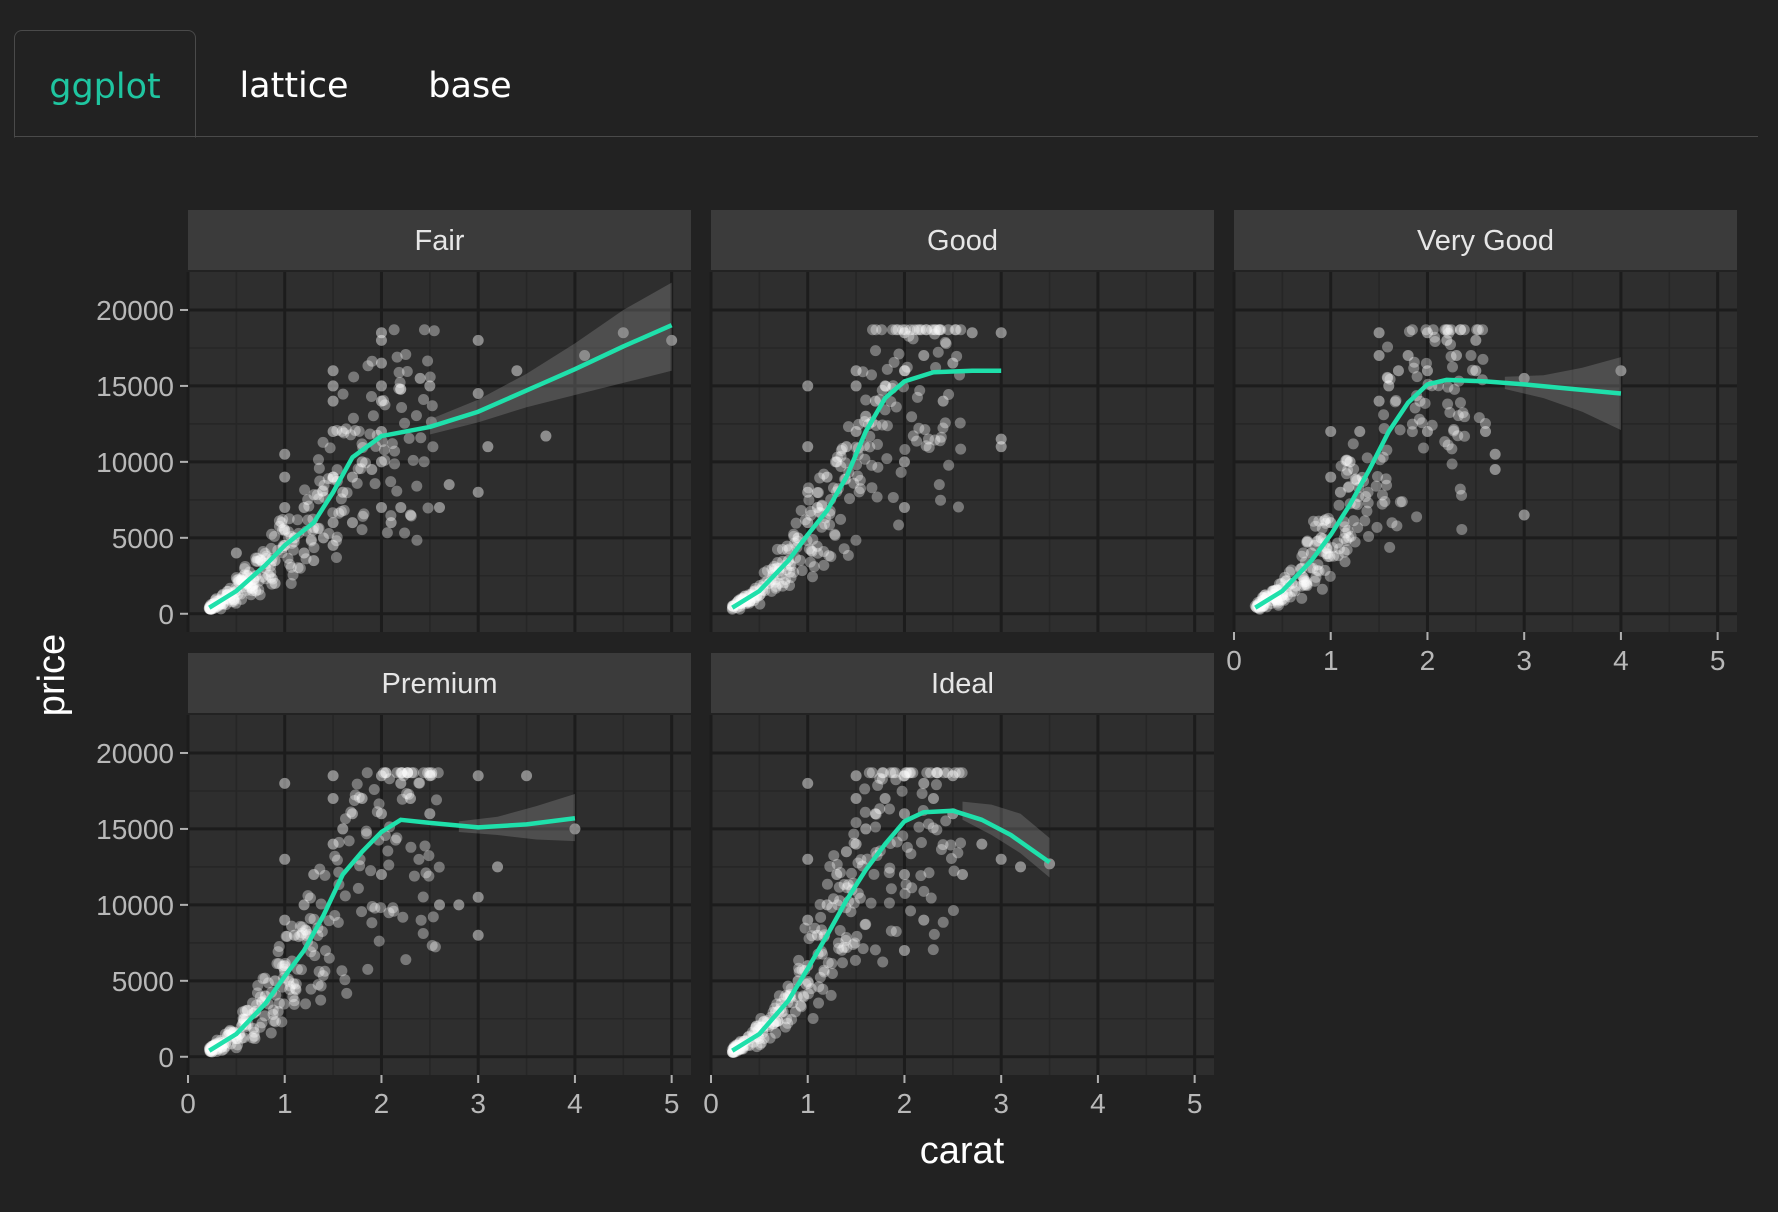 This screenshot has width=1778, height=1212. I want to click on y-tick-label: 15000, so click(135, 829).